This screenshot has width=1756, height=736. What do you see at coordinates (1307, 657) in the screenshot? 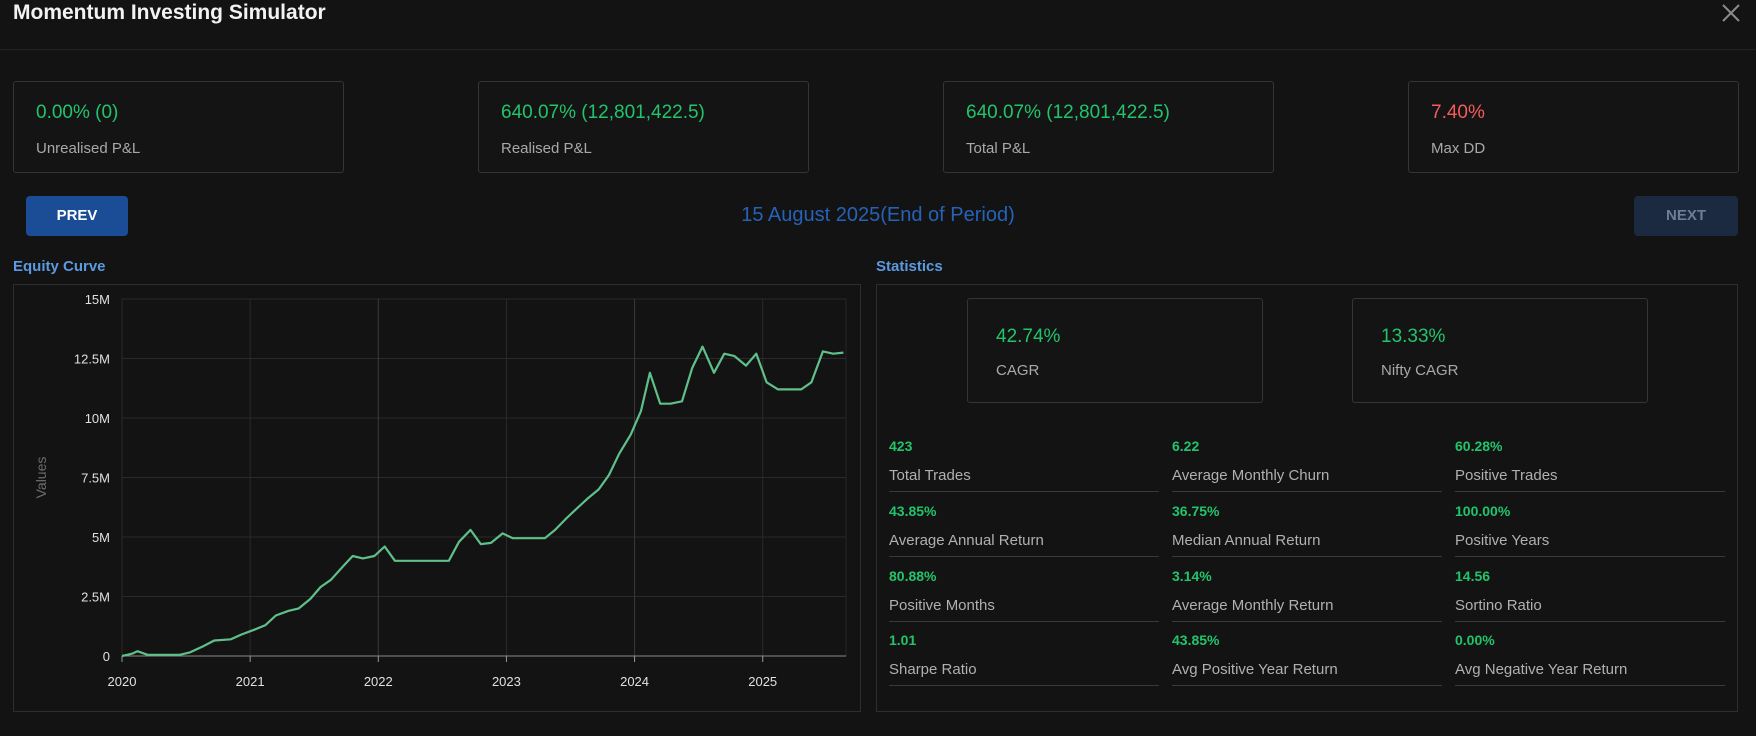
I see `stat-avg-positive-year-return: 43.85% Avg Positive Year Return` at bounding box center [1307, 657].